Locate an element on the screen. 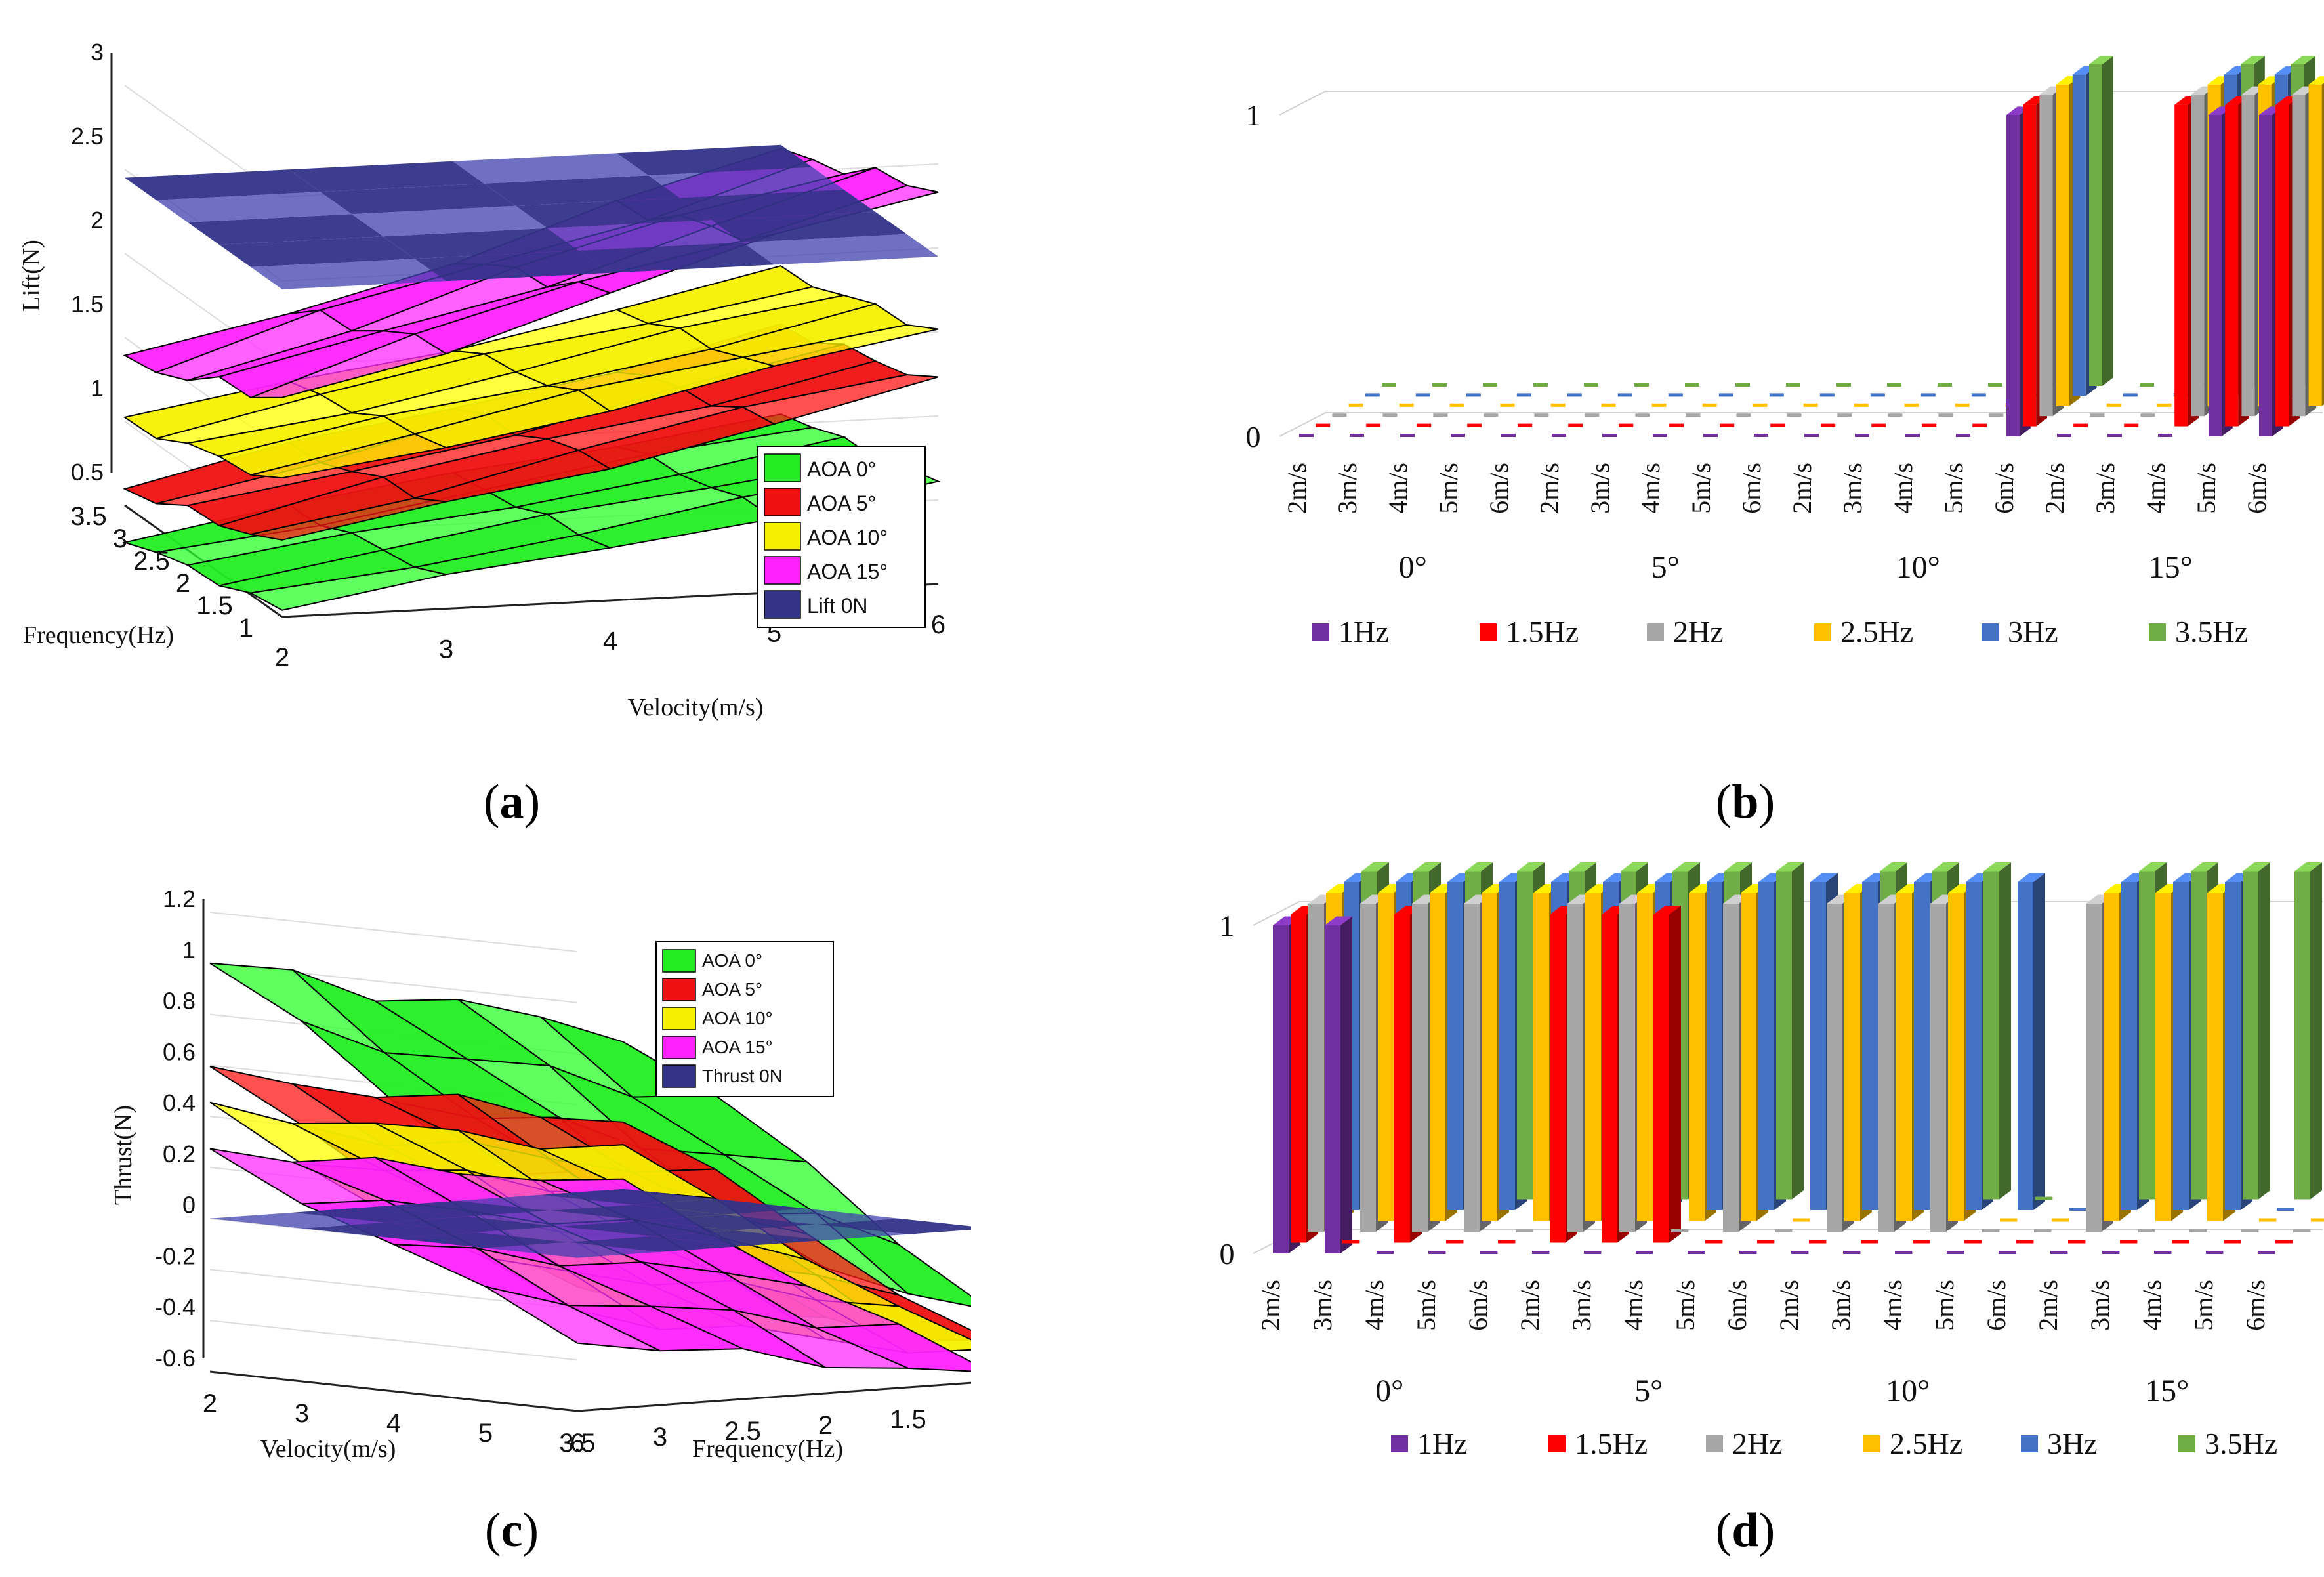  z-tick-label: 0.5 is located at coordinates (88, 473).